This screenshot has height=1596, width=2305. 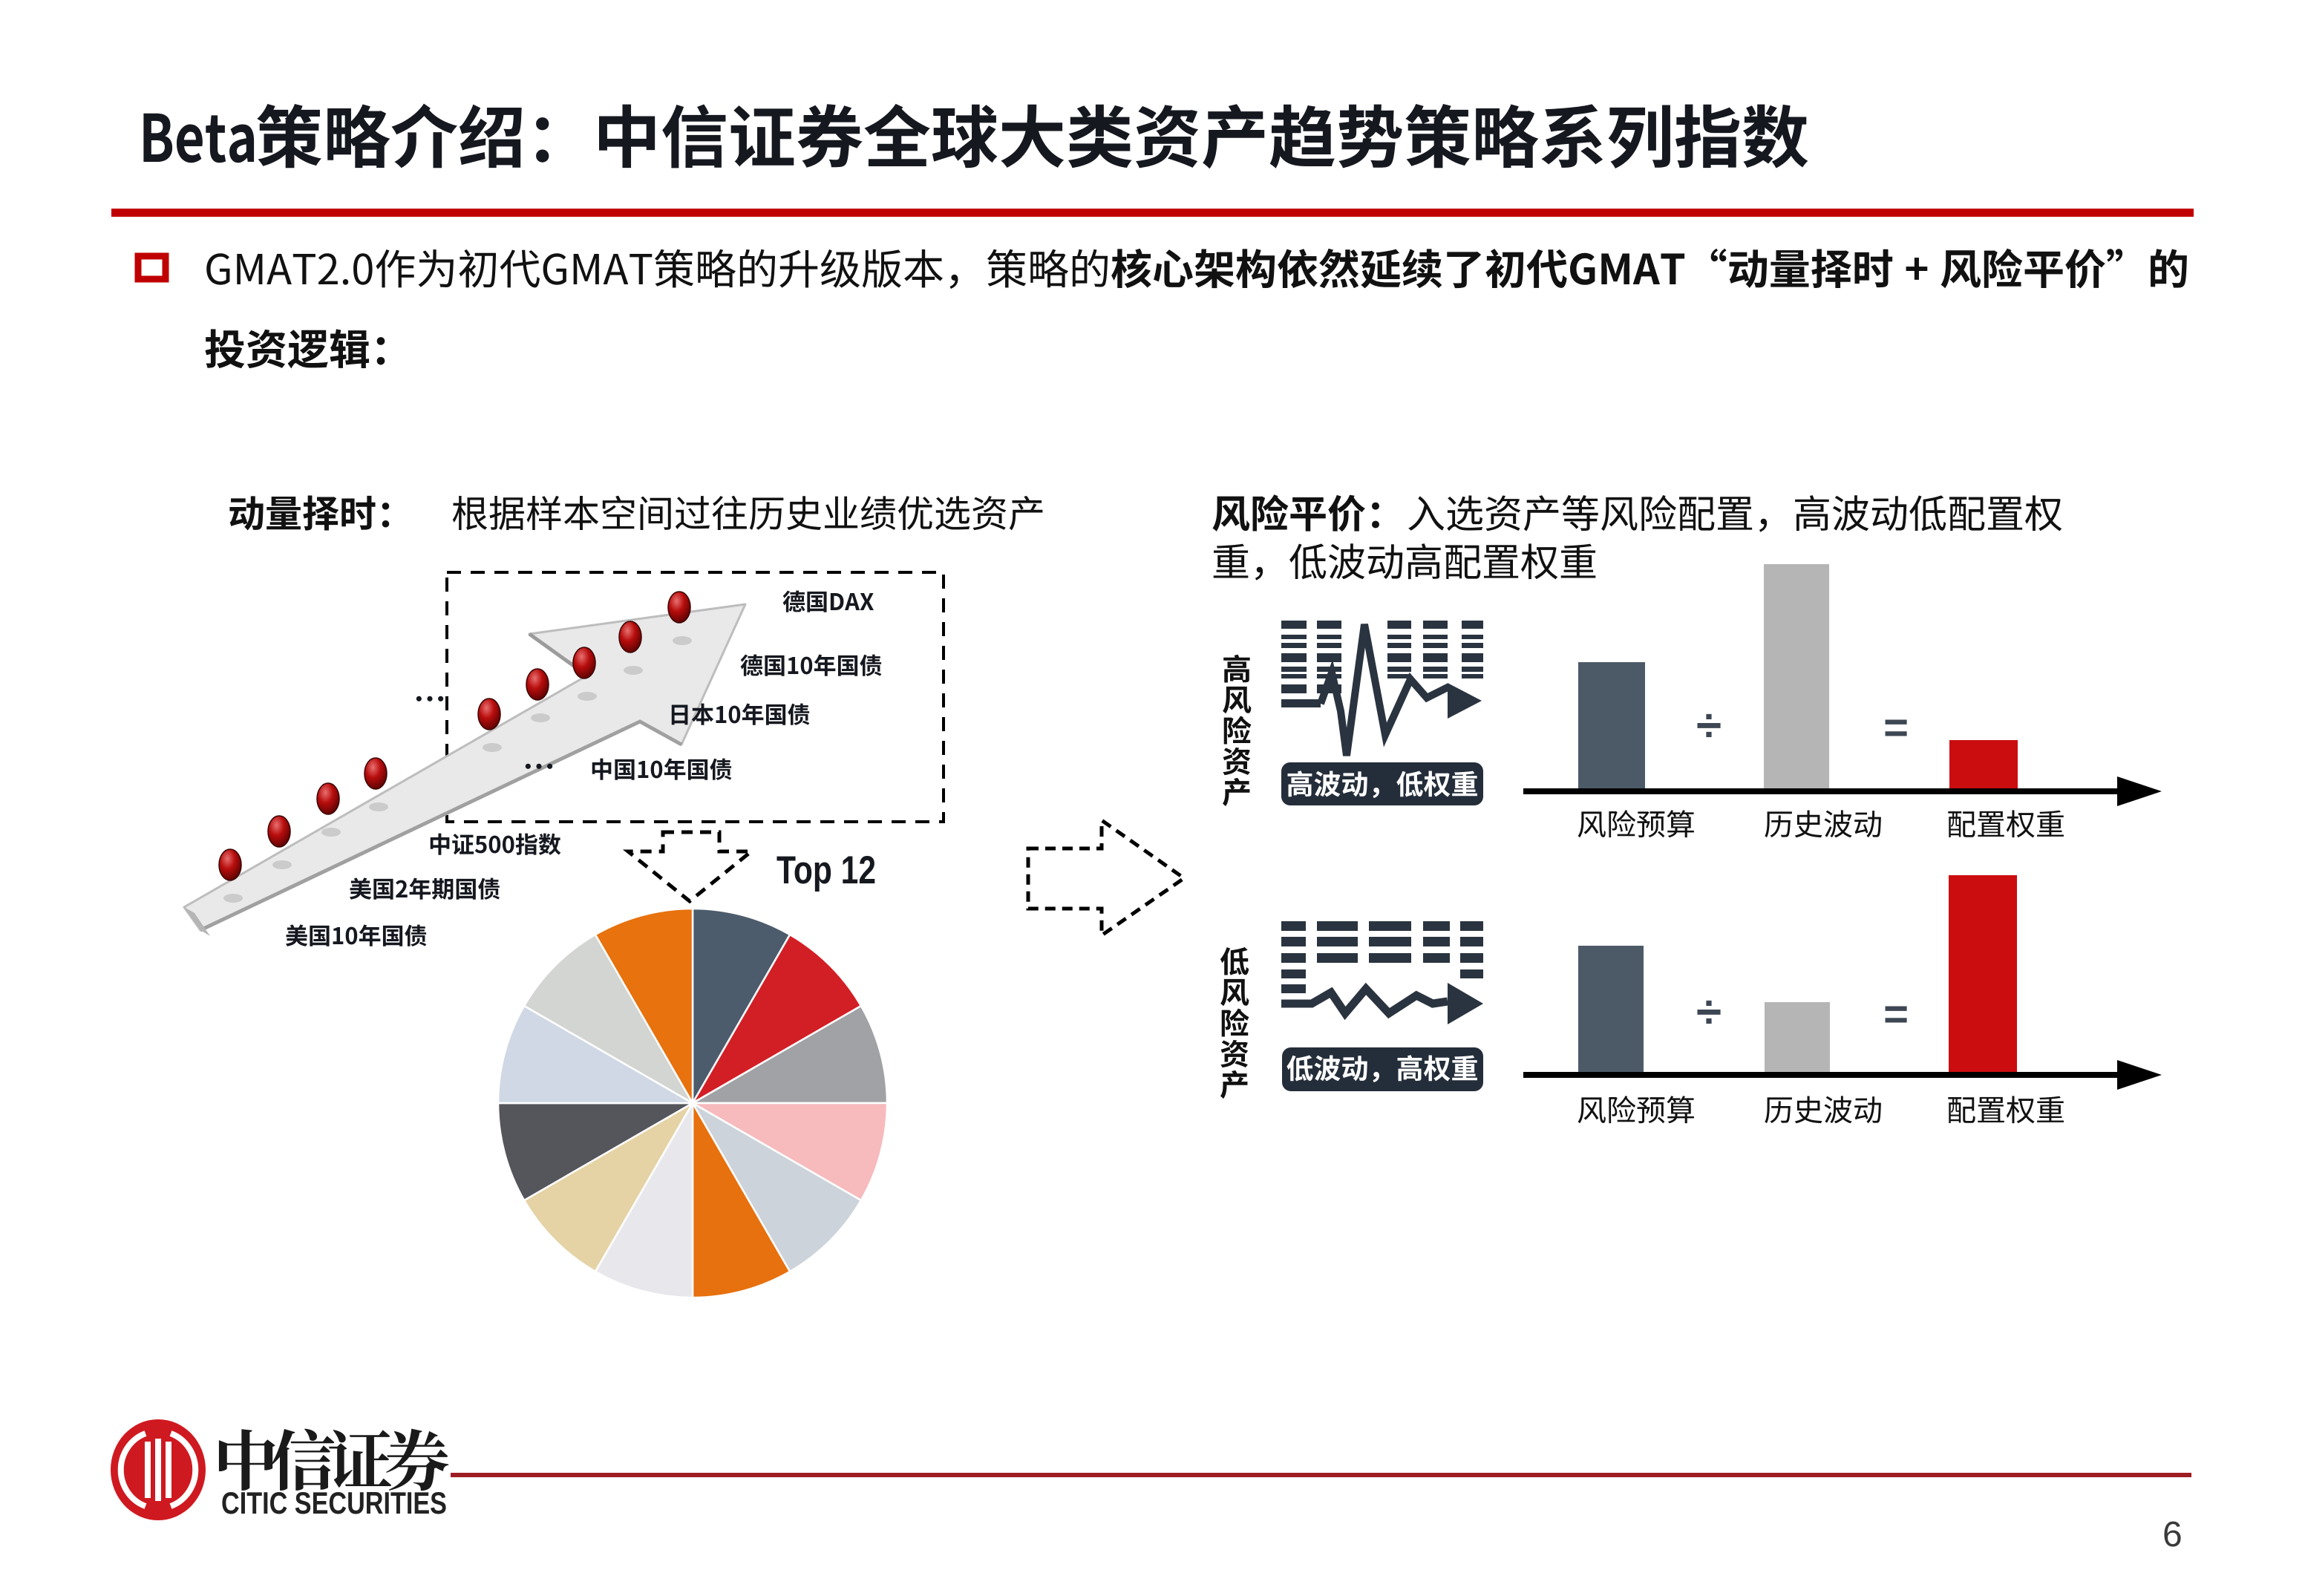 I want to click on svg-text: CITIC SECURITIES, so click(x=334, y=1502).